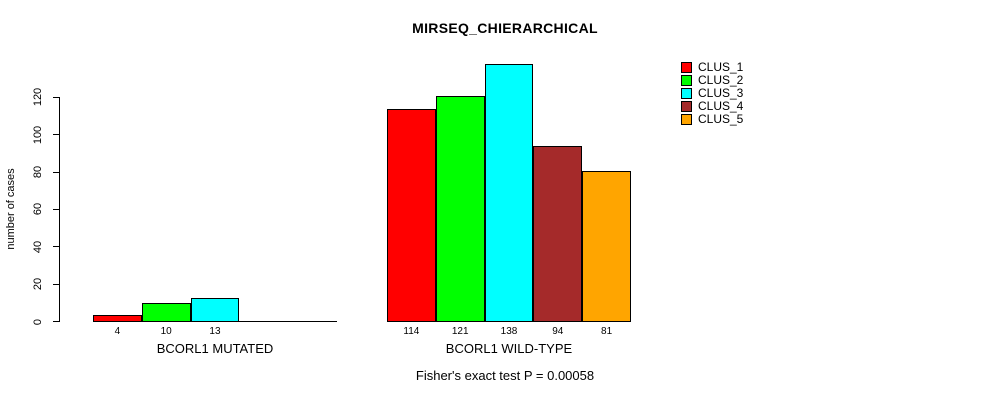 The width and height of the screenshot is (990, 400). I want to click on legend-label: CLUS_4, so click(721, 106).